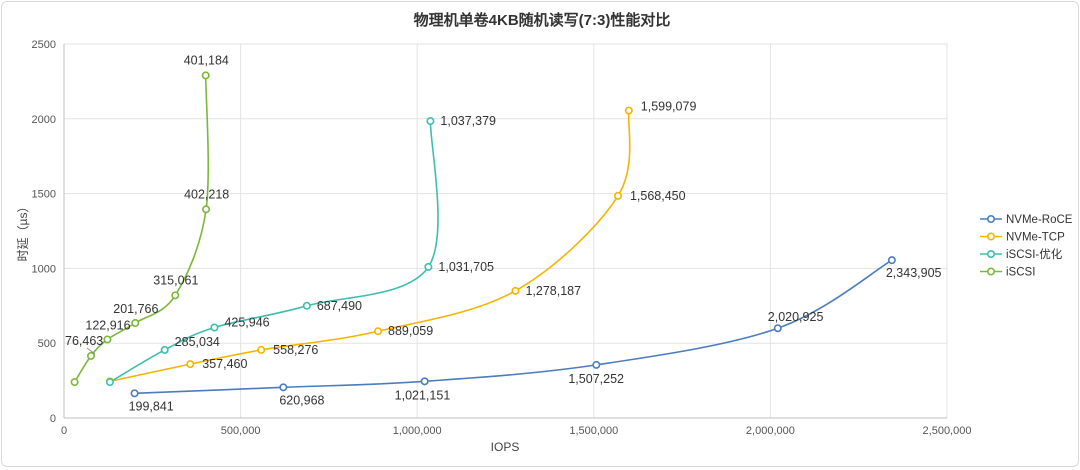 The height and width of the screenshot is (470, 1080). Describe the element at coordinates (47, 344) in the screenshot. I see `y-tick-label: 500` at that location.